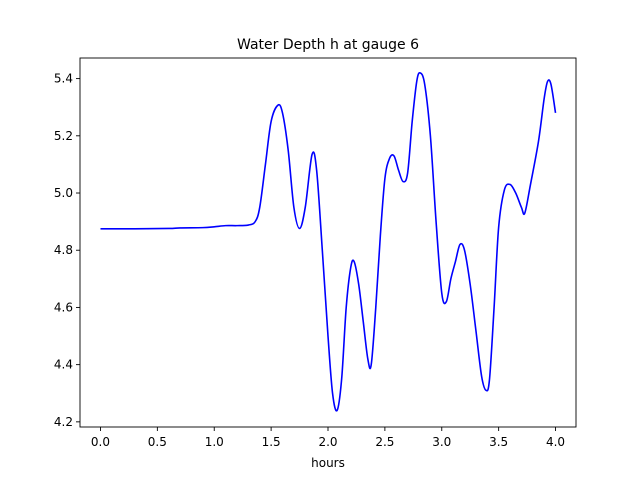  I want to click on x-tick-label: 1.5, so click(271, 442).